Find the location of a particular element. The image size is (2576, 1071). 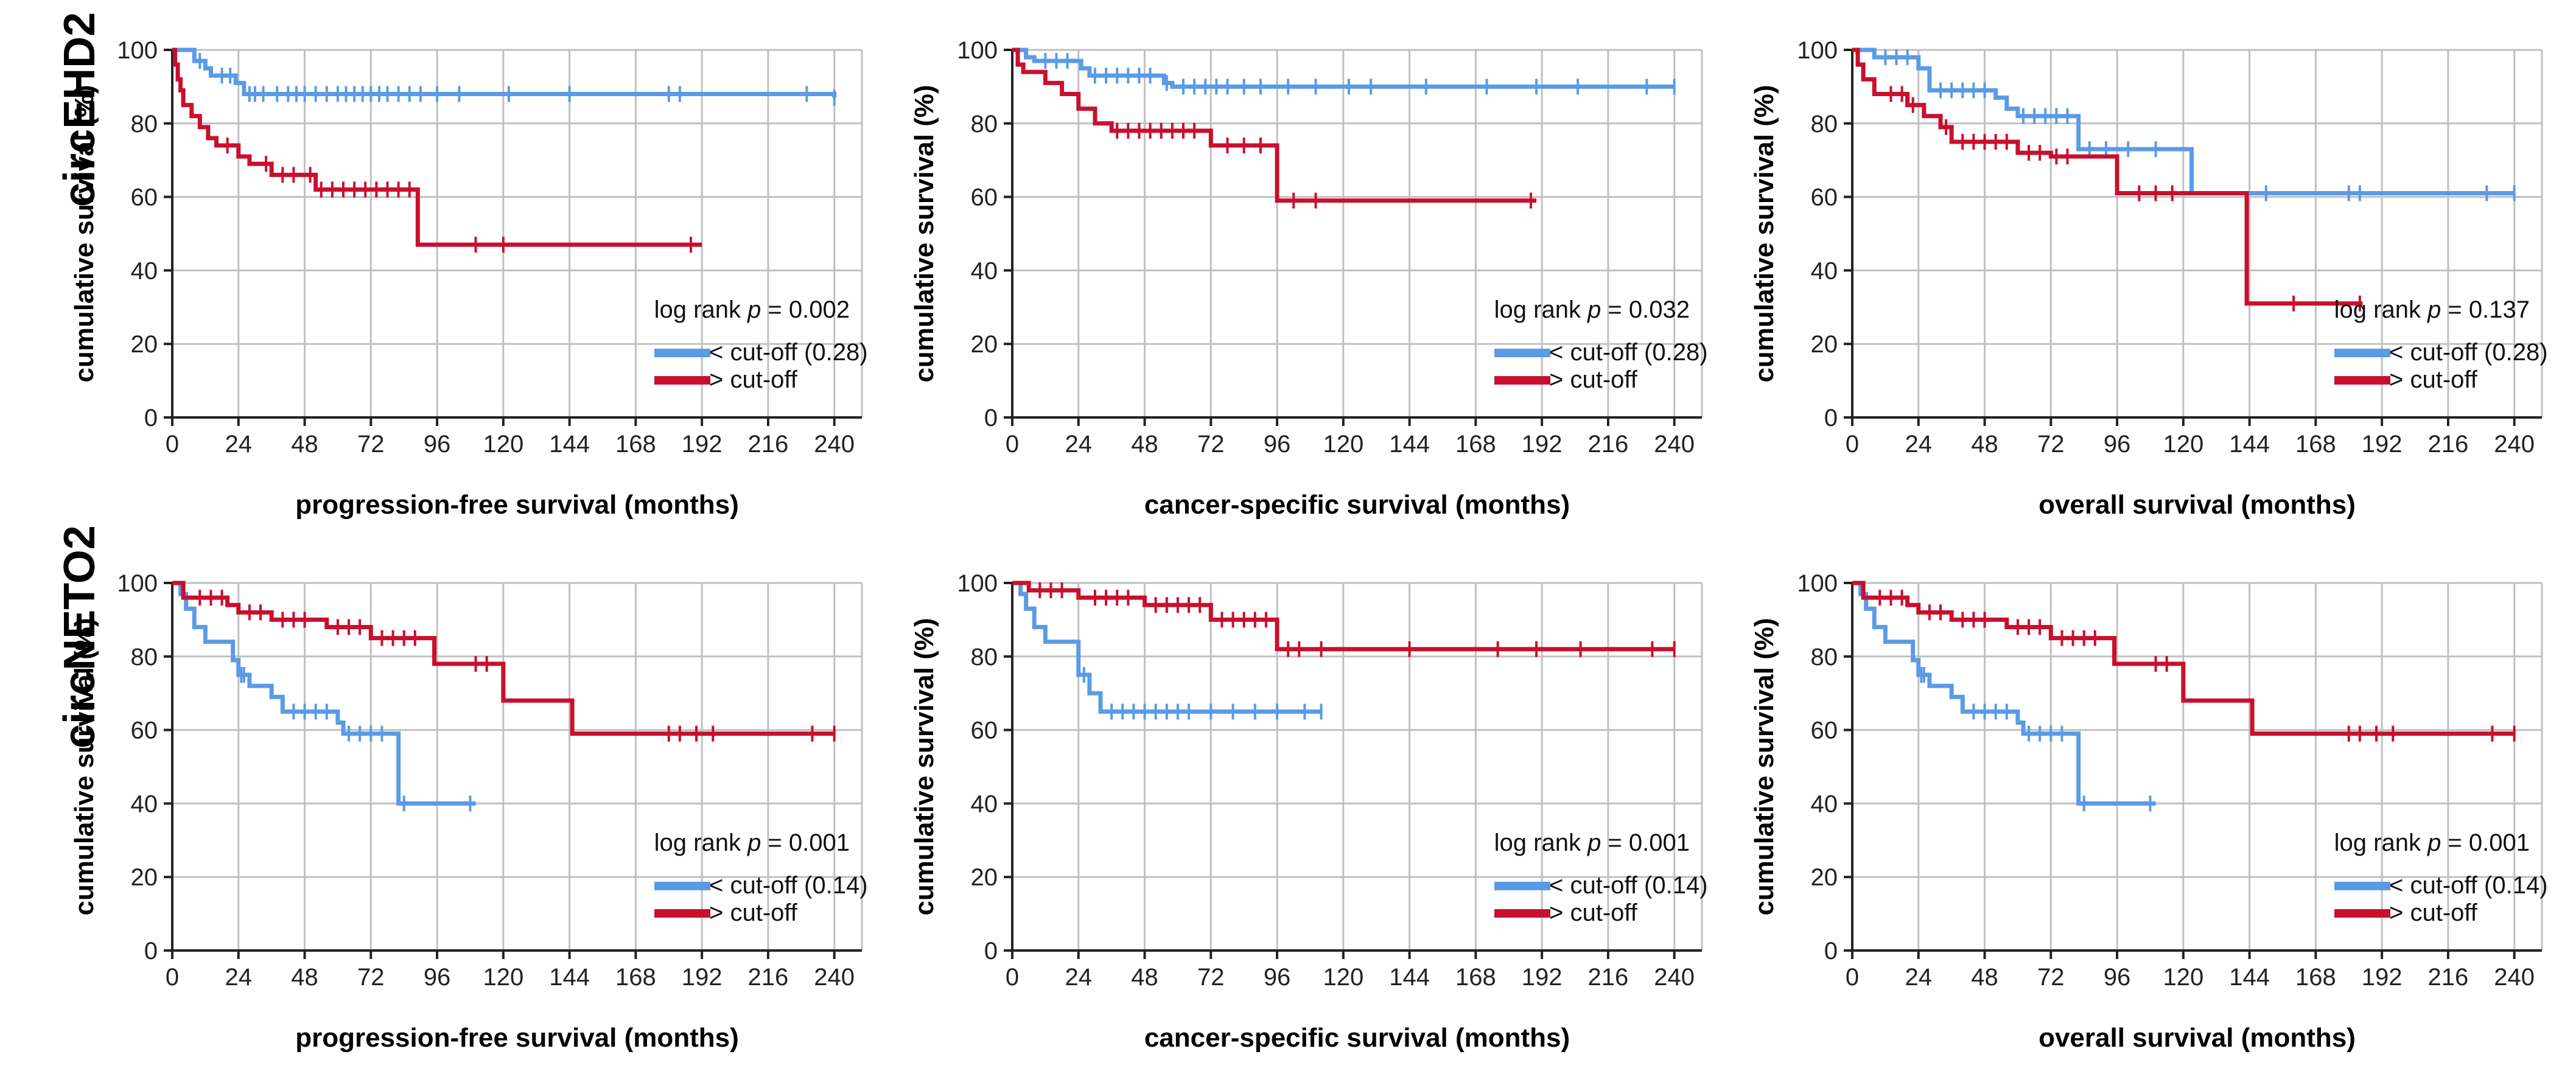

log-rank-stat: log rank p = 0.137 is located at coordinates (2432, 309).